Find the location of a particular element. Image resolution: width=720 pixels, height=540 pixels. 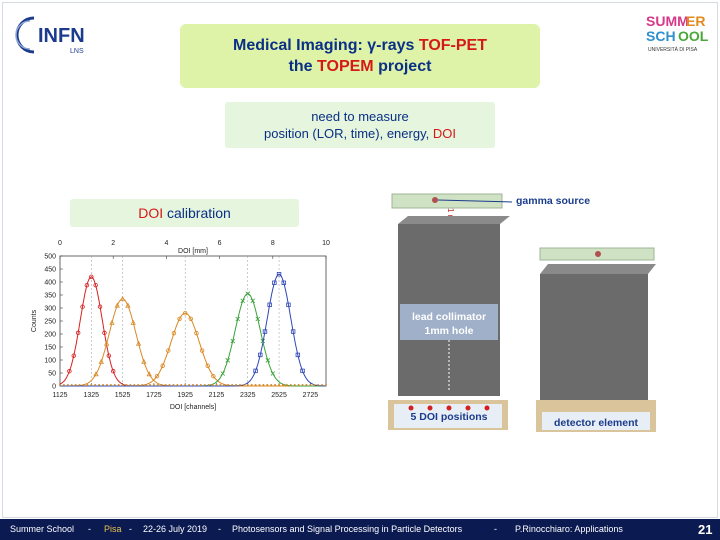

svg-text: ER is located at coordinates (695, 21).